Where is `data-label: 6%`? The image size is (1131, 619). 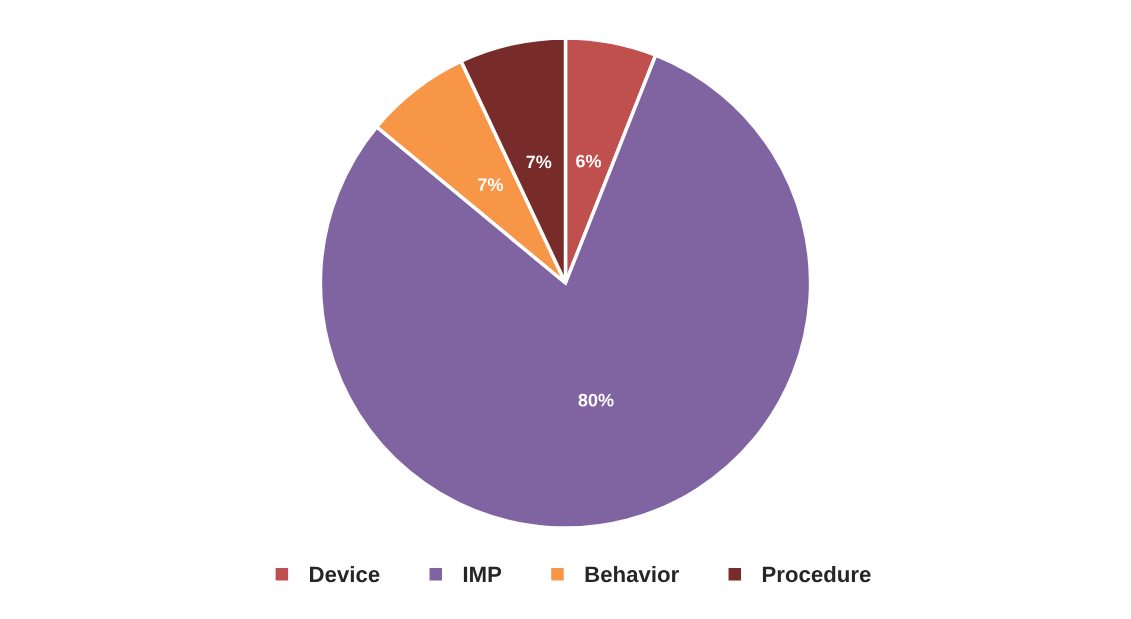 data-label: 6% is located at coordinates (589, 161).